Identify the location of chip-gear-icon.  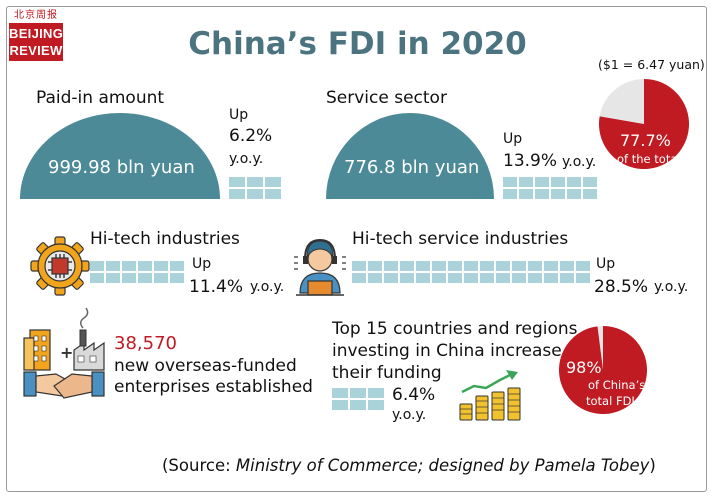
(60, 266).